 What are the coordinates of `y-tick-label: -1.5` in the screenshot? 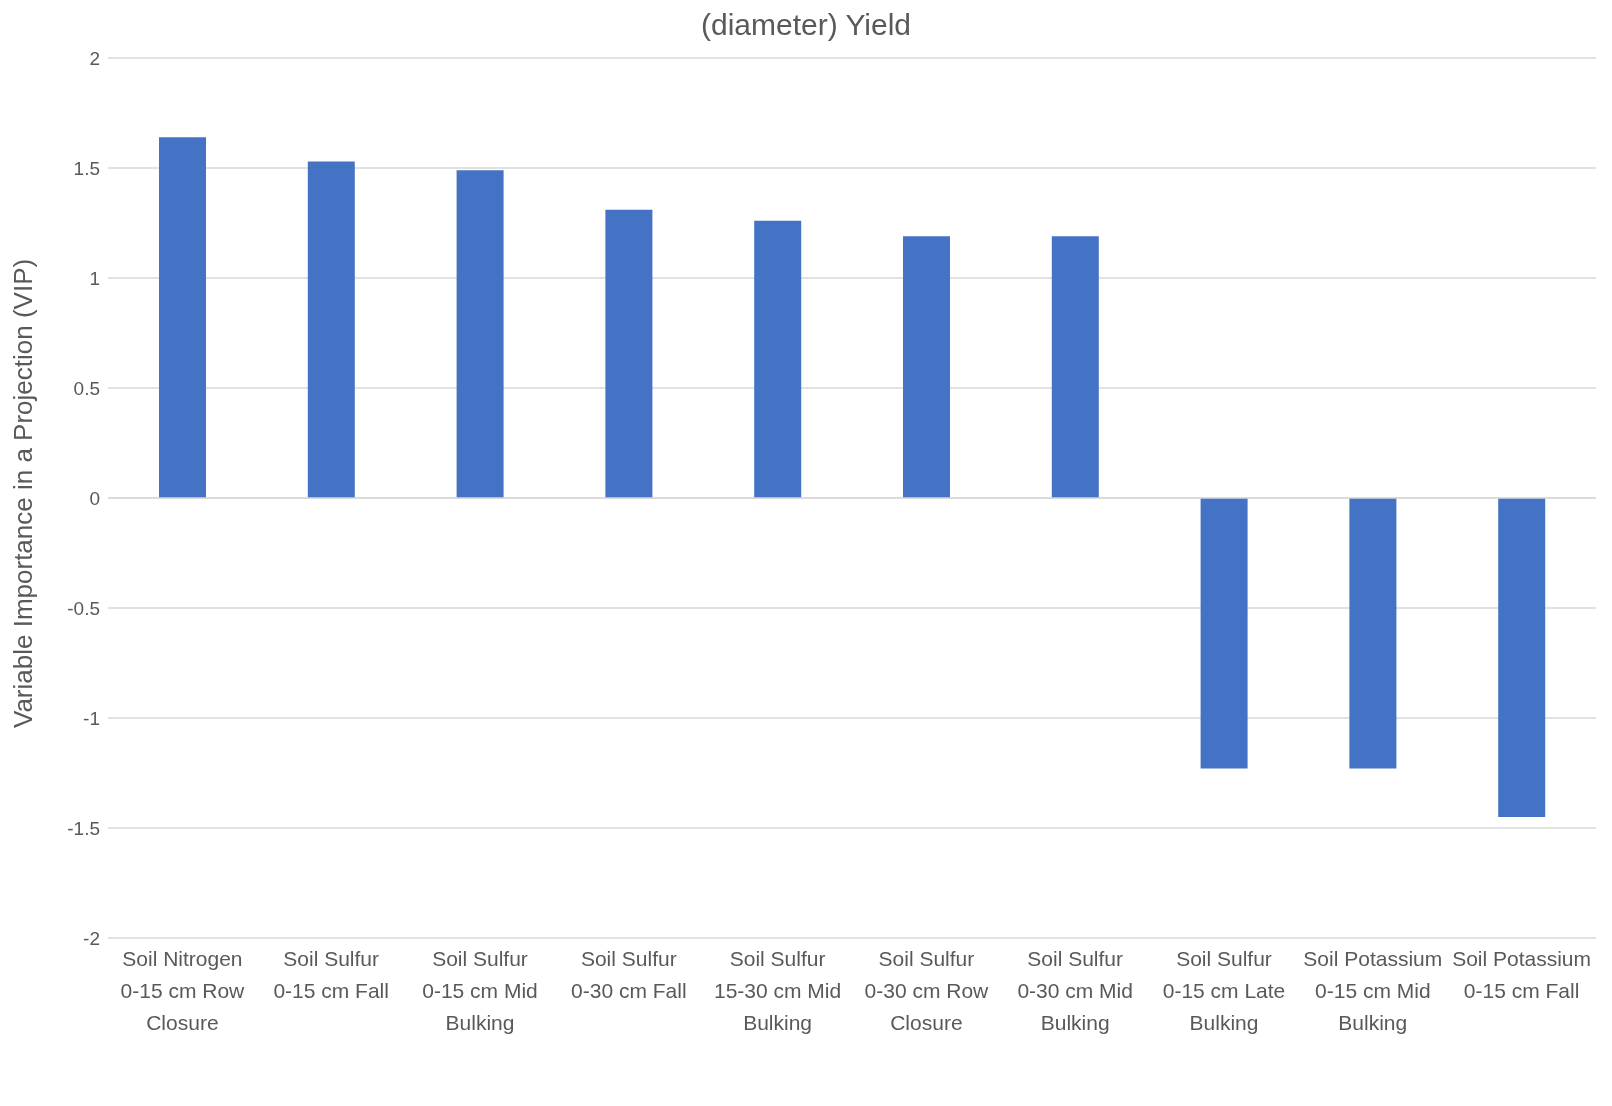 It's located at (83, 828).